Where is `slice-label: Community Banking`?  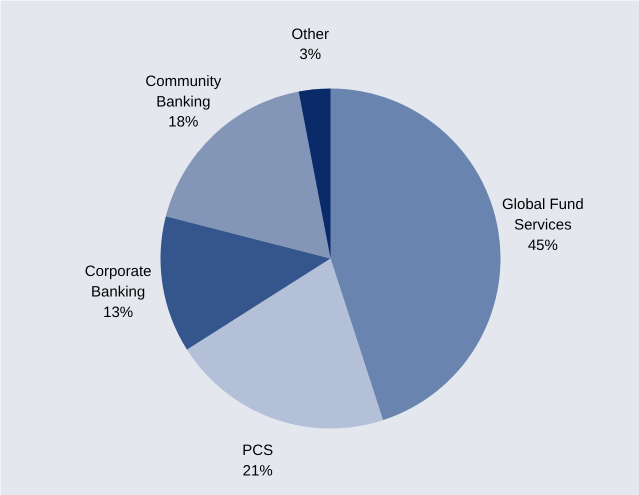 slice-label: Community Banking is located at coordinates (183, 91).